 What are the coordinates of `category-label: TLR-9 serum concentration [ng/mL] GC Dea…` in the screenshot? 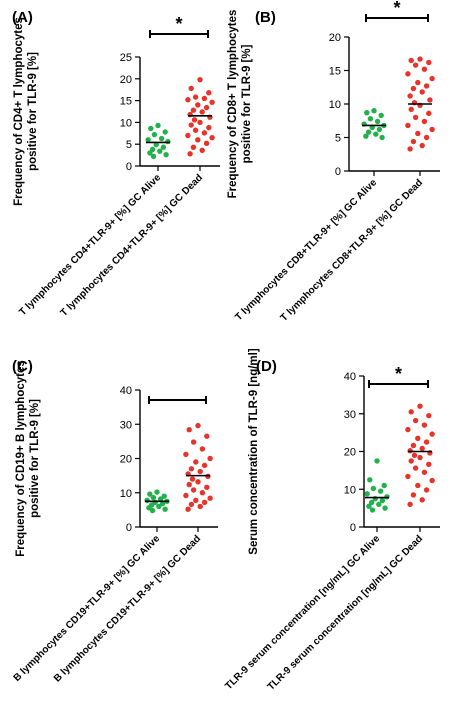 It's located at (345, 612).